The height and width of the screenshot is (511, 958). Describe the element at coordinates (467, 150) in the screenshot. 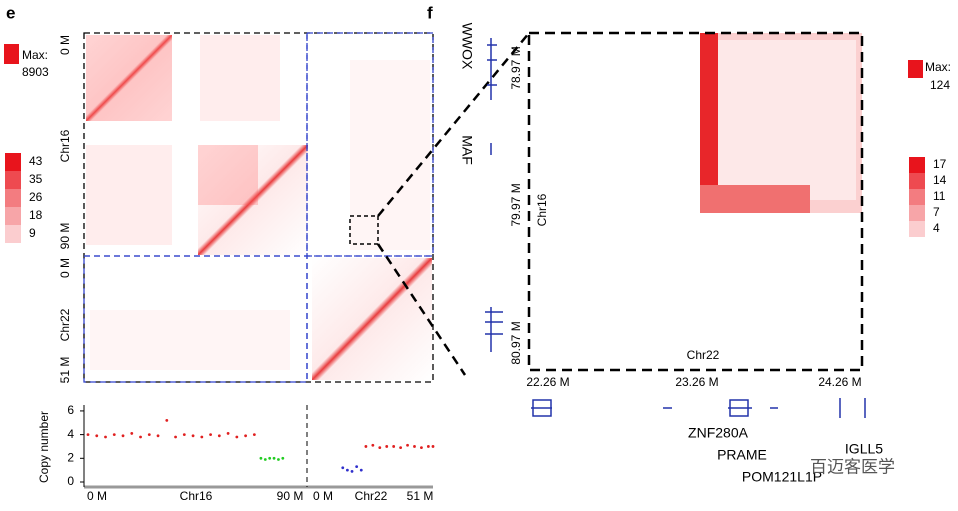

I see `gene-label: MAF` at that location.